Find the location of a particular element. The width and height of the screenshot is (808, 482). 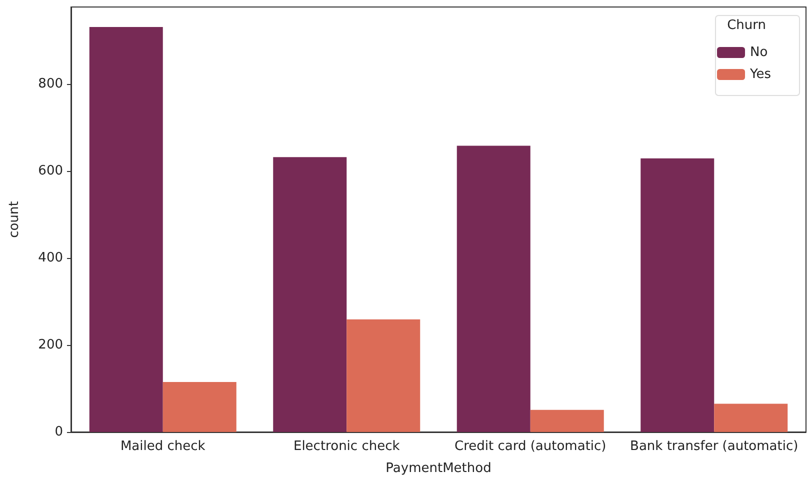

y-tick-label: 800 is located at coordinates (50, 84).